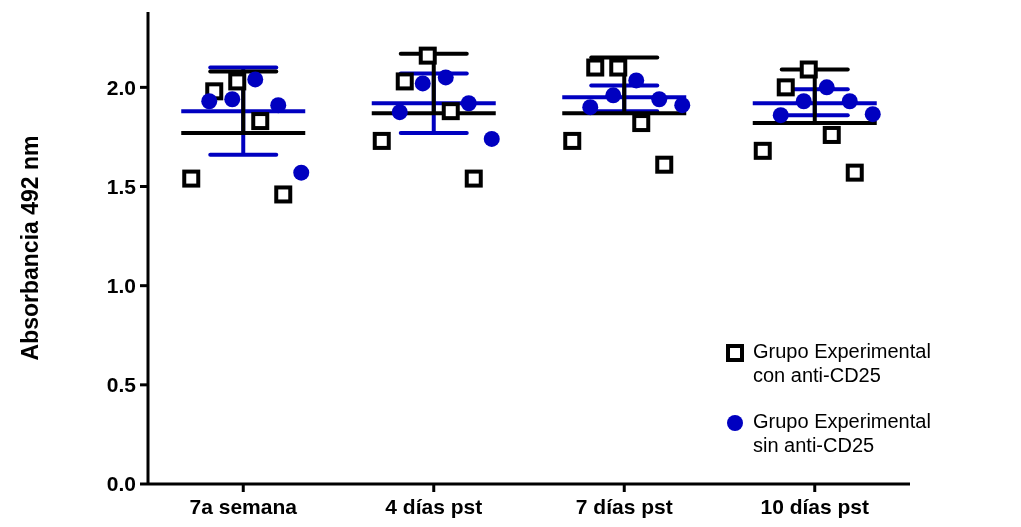 The image size is (1021, 527). What do you see at coordinates (30, 248) in the screenshot?
I see `y-axis-title: Absorbancia 492 nm` at bounding box center [30, 248].